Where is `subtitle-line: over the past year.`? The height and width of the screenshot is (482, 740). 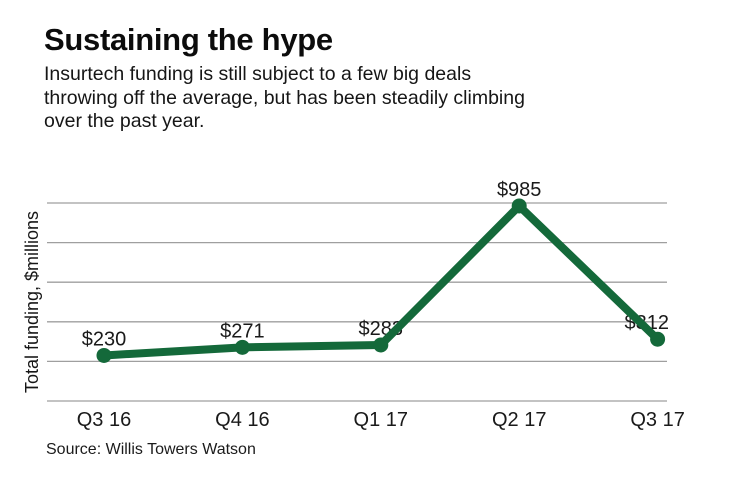
subtitle-line: over the past year. is located at coordinates (124, 121).